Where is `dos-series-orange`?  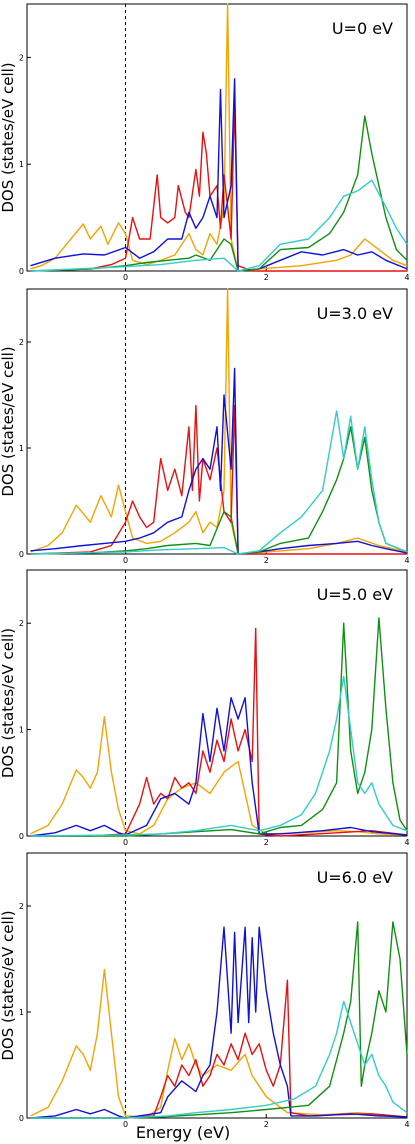
dos-series-orange is located at coordinates (219, 1043).